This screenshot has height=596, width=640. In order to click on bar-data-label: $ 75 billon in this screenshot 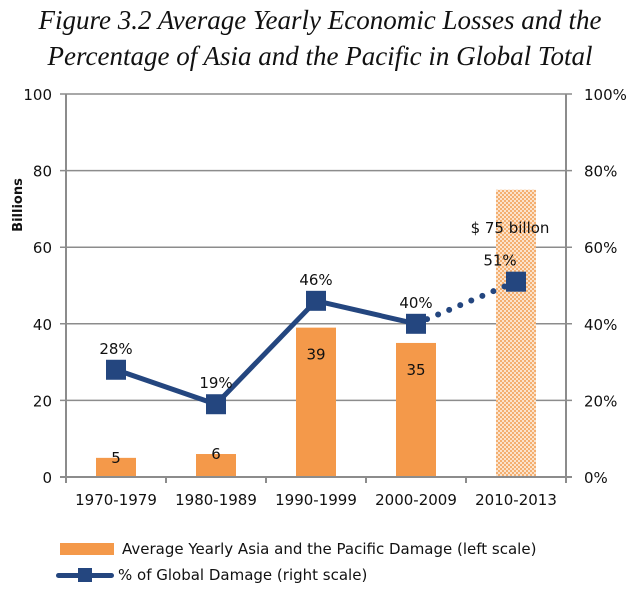, I will do `click(510, 228)`.